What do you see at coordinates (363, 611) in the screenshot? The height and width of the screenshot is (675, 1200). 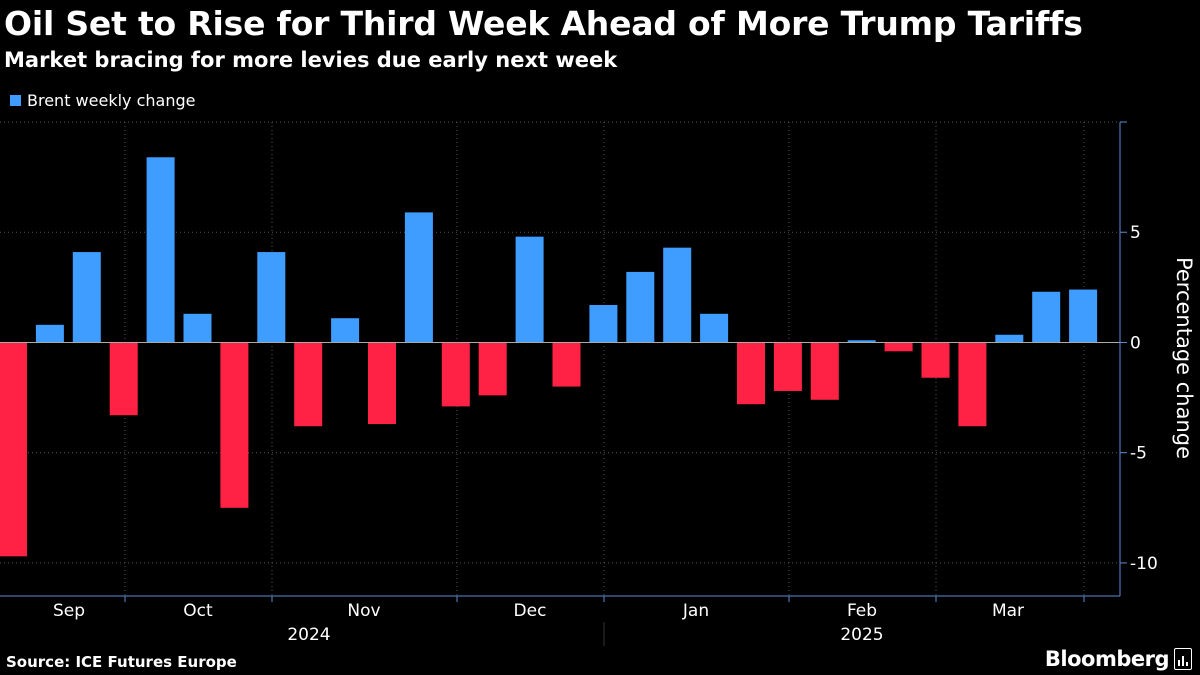 I see `x-month-label: Nov` at bounding box center [363, 611].